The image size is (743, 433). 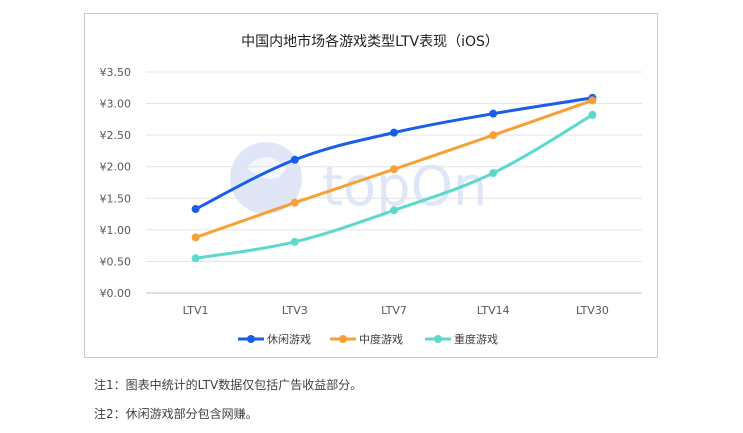 What do you see at coordinates (592, 310) in the screenshot?
I see `x-tick-label: LTV30` at bounding box center [592, 310].